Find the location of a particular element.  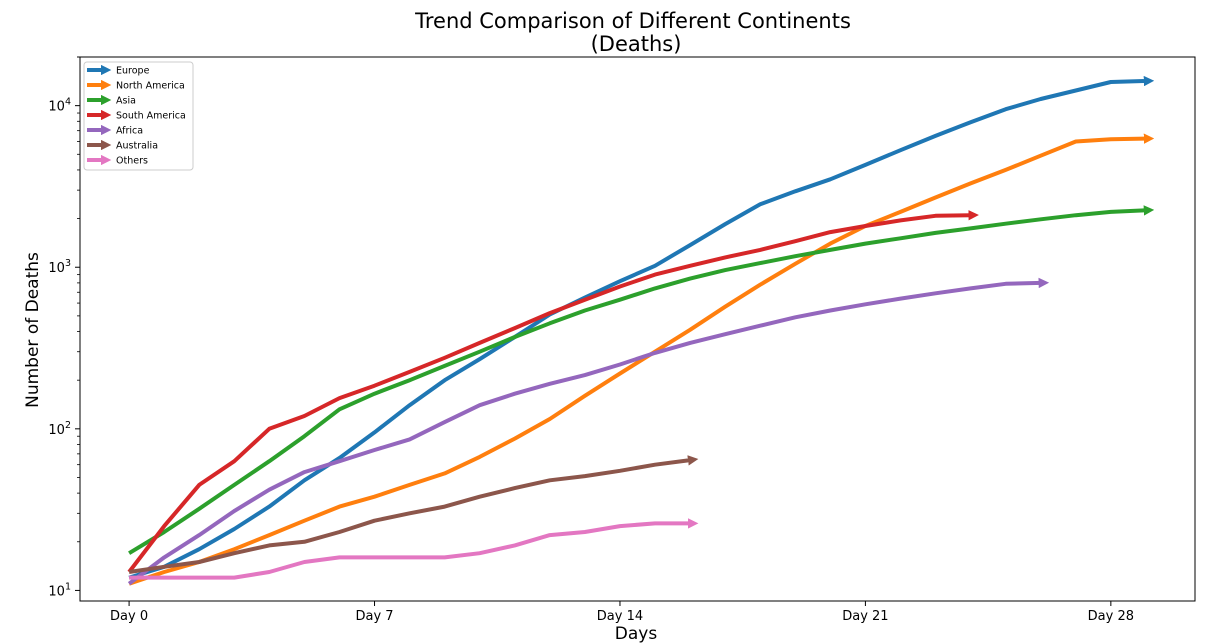

y-tick-label: 10³ is located at coordinates (59, 267).